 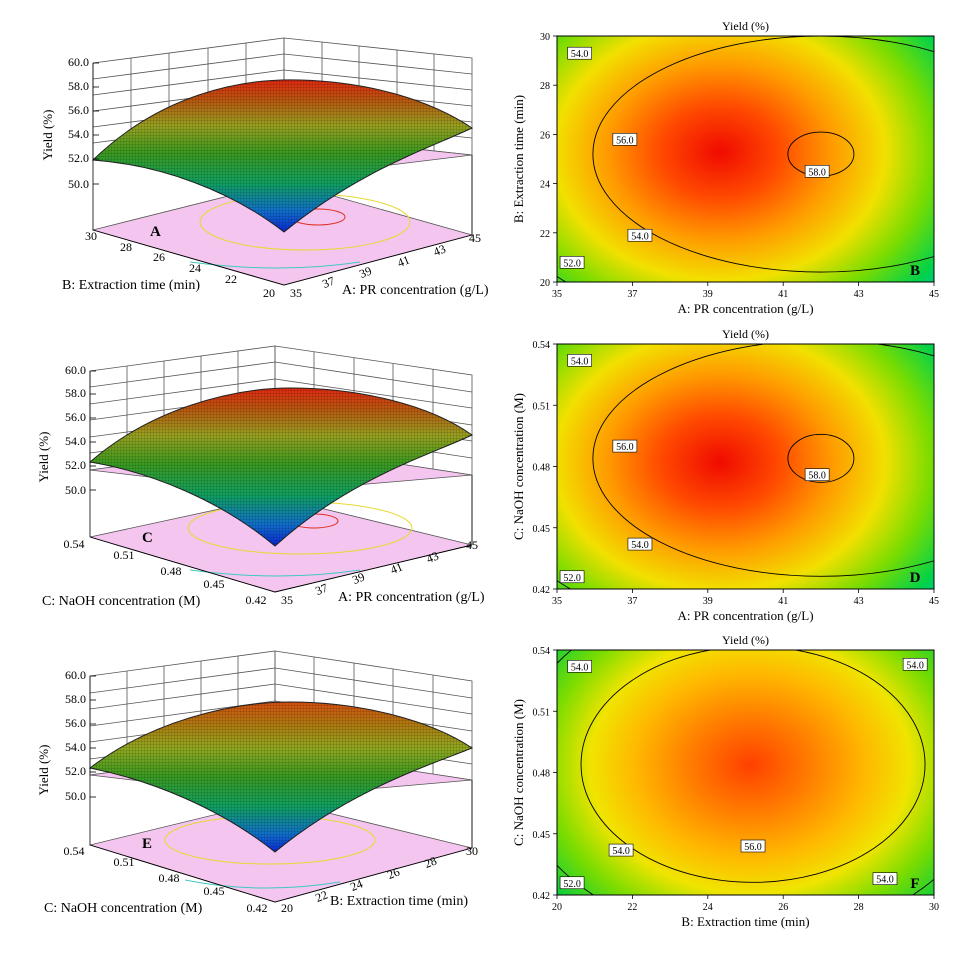 What do you see at coordinates (403, 261) in the screenshot?
I see `x-tick-a-41: 41` at bounding box center [403, 261].